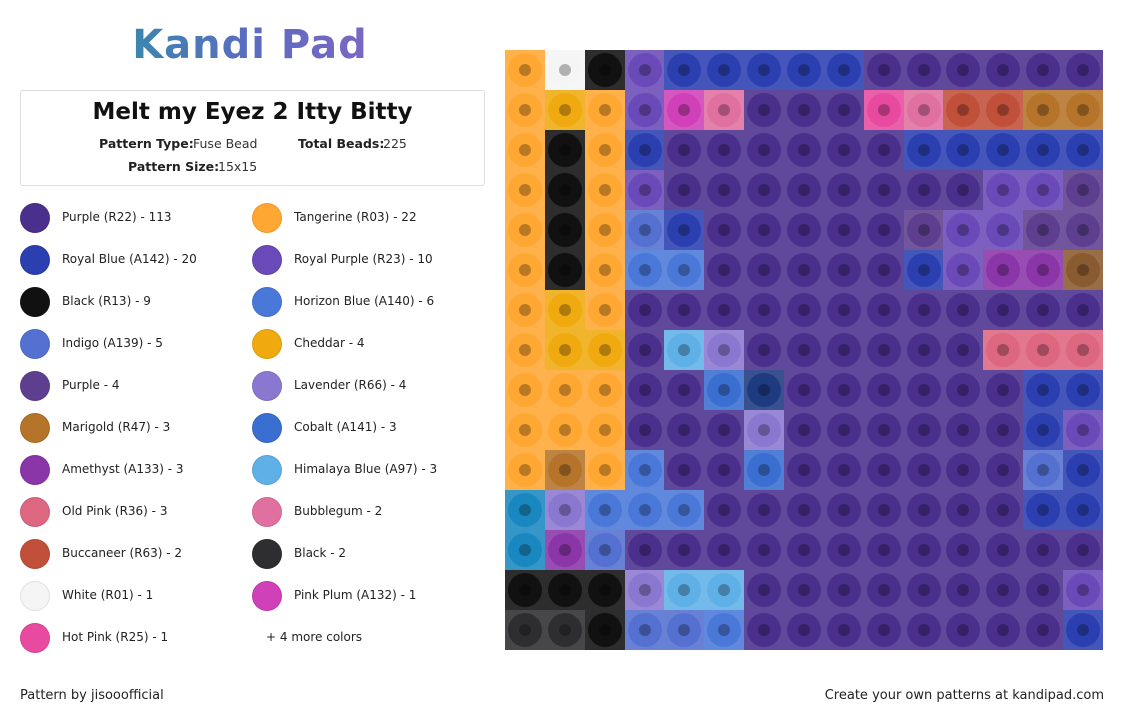 This screenshot has width=1124, height=720. Describe the element at coordinates (345, 427) in the screenshot. I see `color-label: Cobalt (A141) - 3` at that location.